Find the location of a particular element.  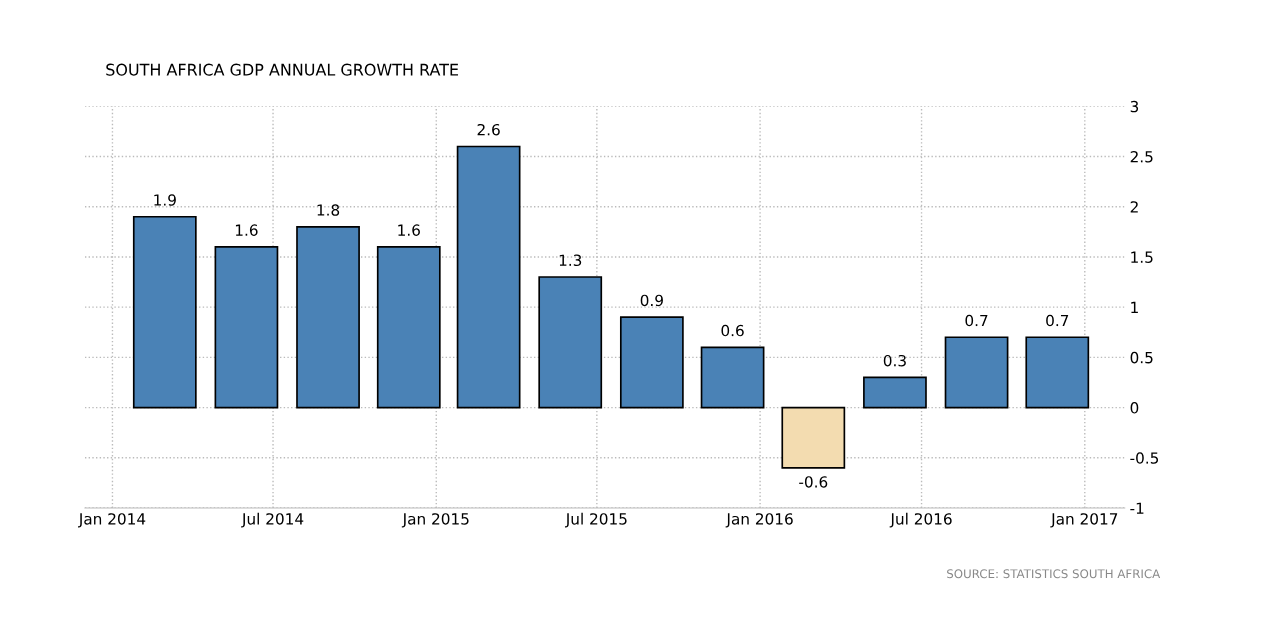

x-tick-label: Jul 2016 is located at coordinates (920, 520).